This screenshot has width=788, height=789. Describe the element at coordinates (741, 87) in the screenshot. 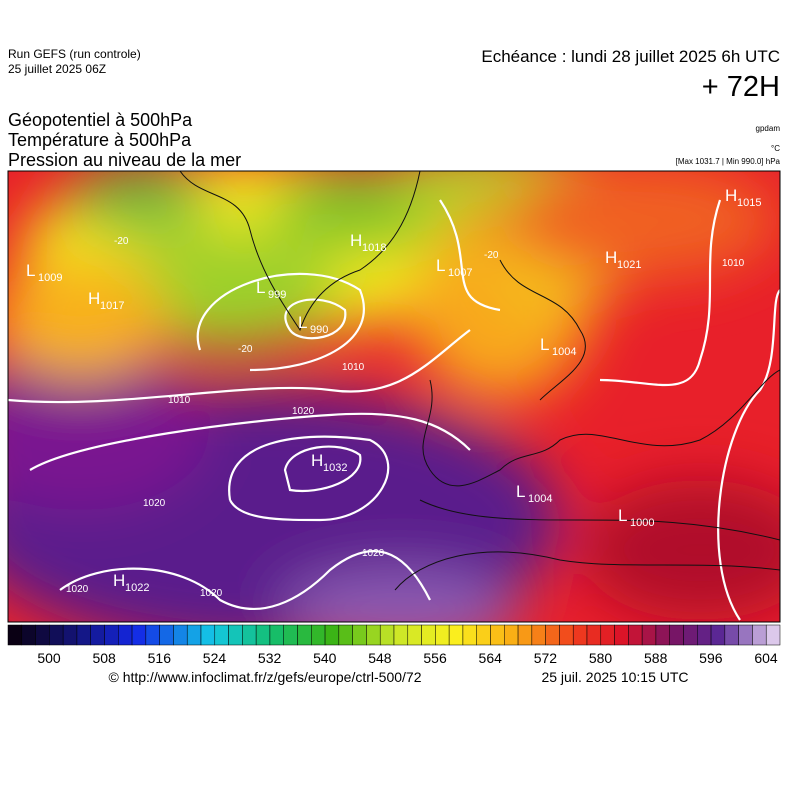

I see `lead-time: + 72H` at that location.